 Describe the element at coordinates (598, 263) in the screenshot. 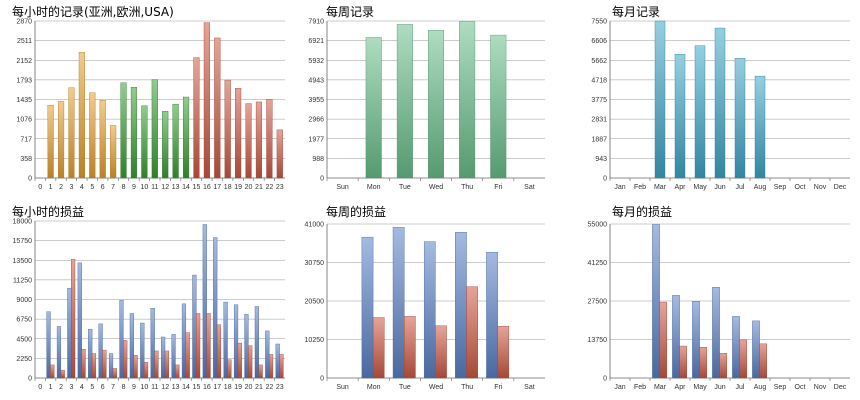

I see `y-tick-label: 41250` at that location.